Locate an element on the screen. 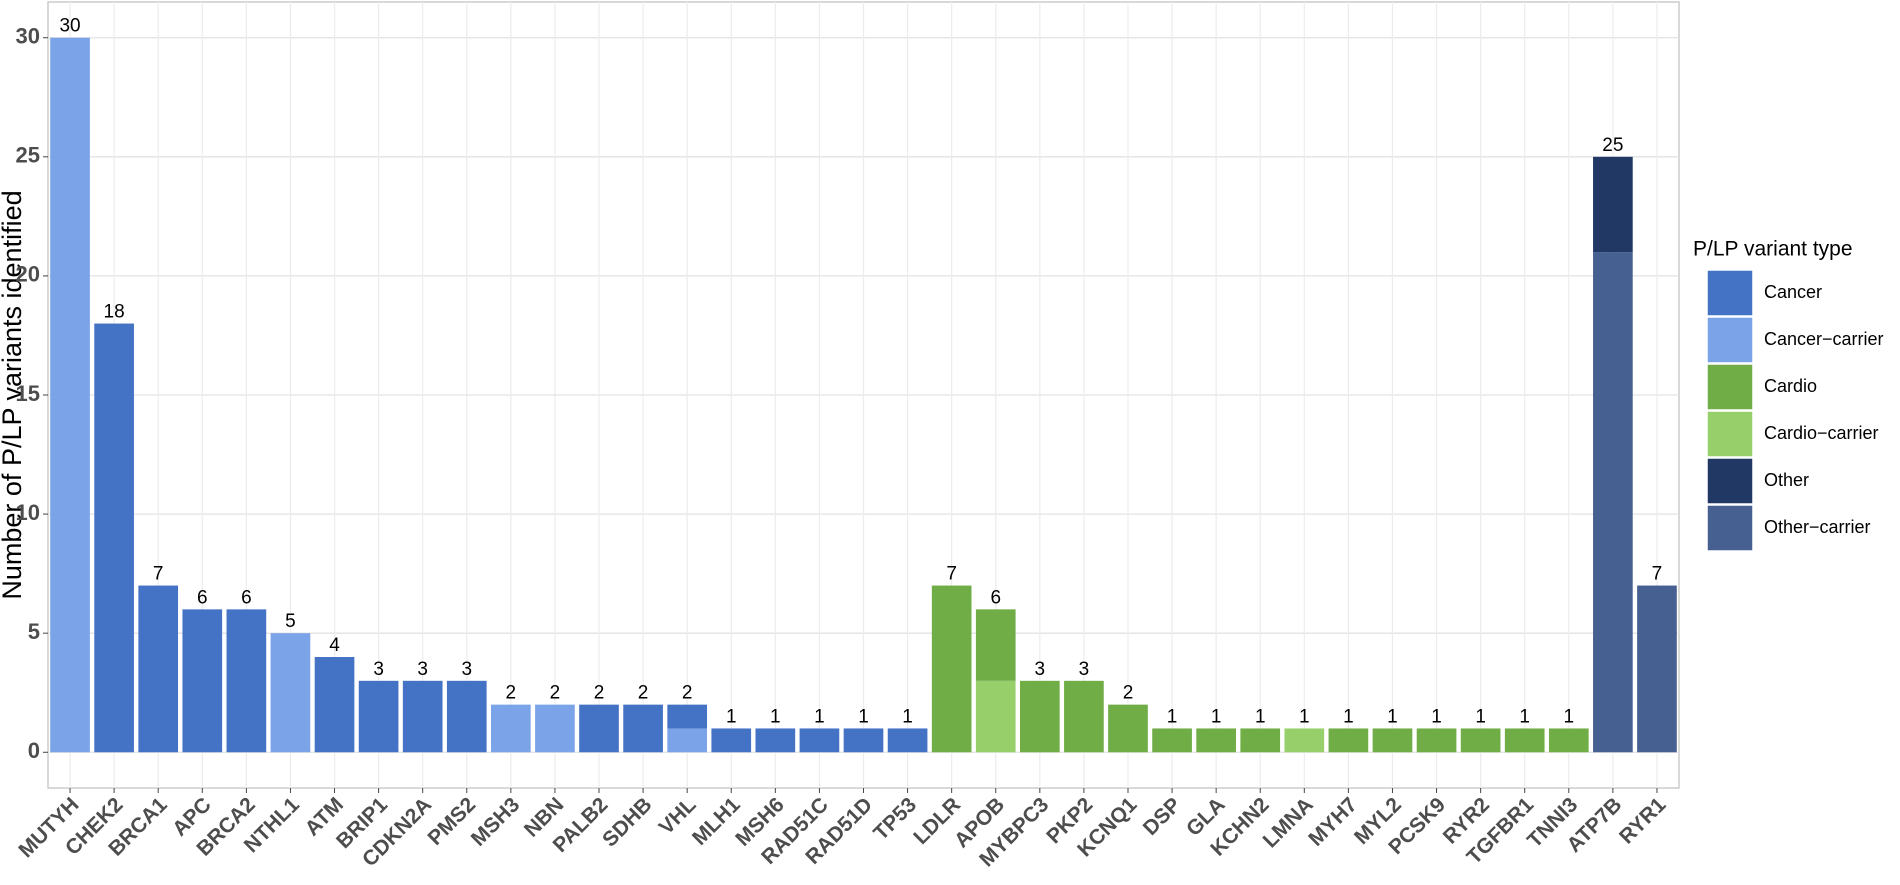  y-tick-label: 30 is located at coordinates (28, 36).